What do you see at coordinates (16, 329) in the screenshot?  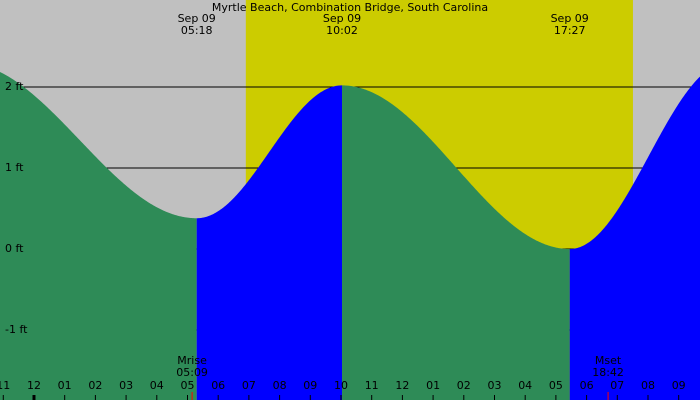 I see `y-tick-label: -1 ft` at bounding box center [16, 329].